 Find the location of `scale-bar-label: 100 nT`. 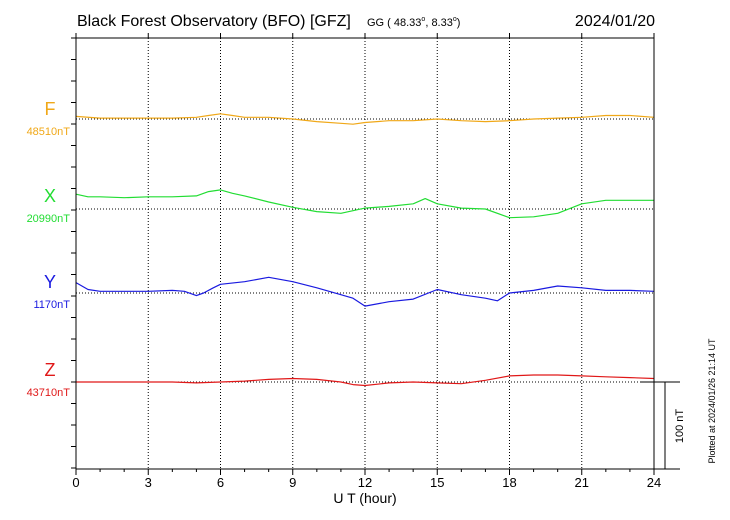

scale-bar-label: 100 nT is located at coordinates (680, 426).